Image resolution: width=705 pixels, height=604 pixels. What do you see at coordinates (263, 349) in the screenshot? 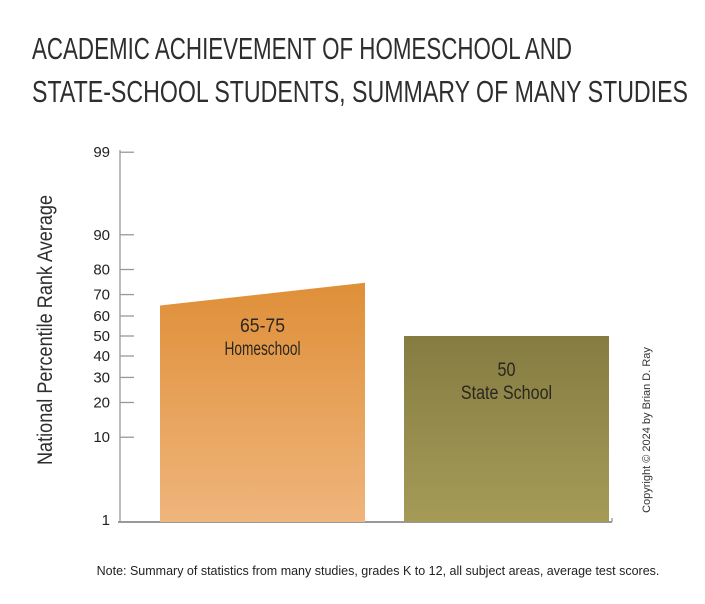
I see `bar-category-label: Homeschool` at bounding box center [263, 349].